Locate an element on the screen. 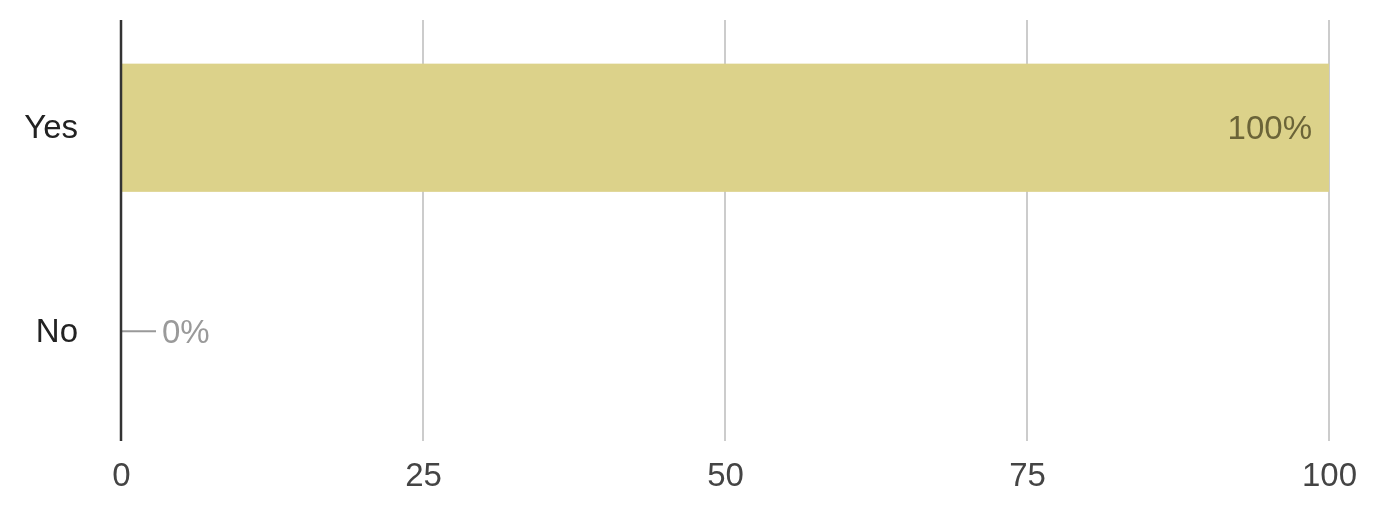 This screenshot has width=1395, height=532. x-tick-label: 25 is located at coordinates (423, 475).